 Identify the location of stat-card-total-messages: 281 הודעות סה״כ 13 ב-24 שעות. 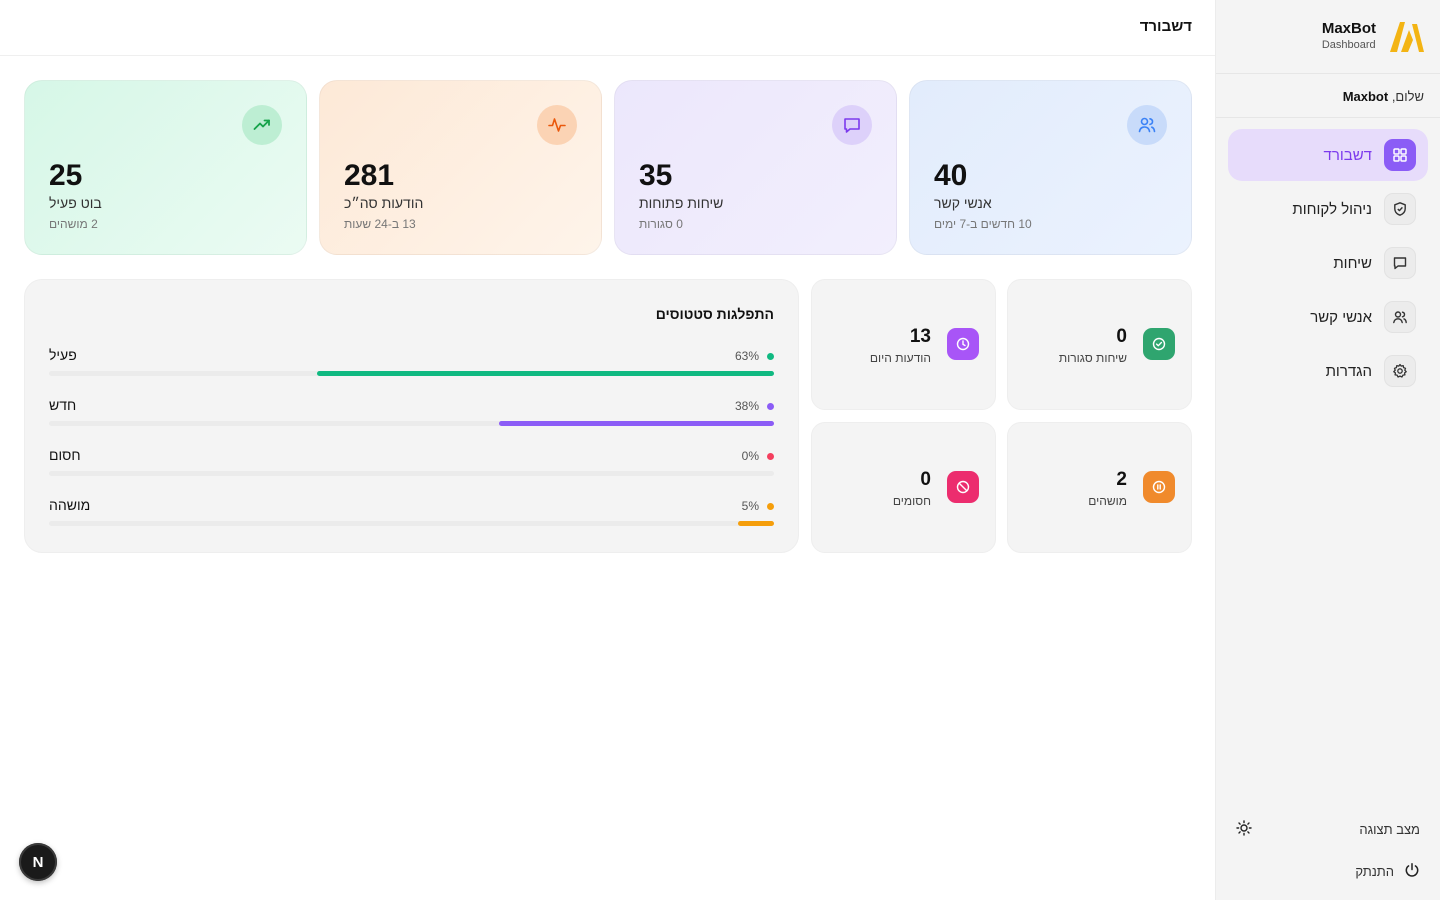
(460, 167).